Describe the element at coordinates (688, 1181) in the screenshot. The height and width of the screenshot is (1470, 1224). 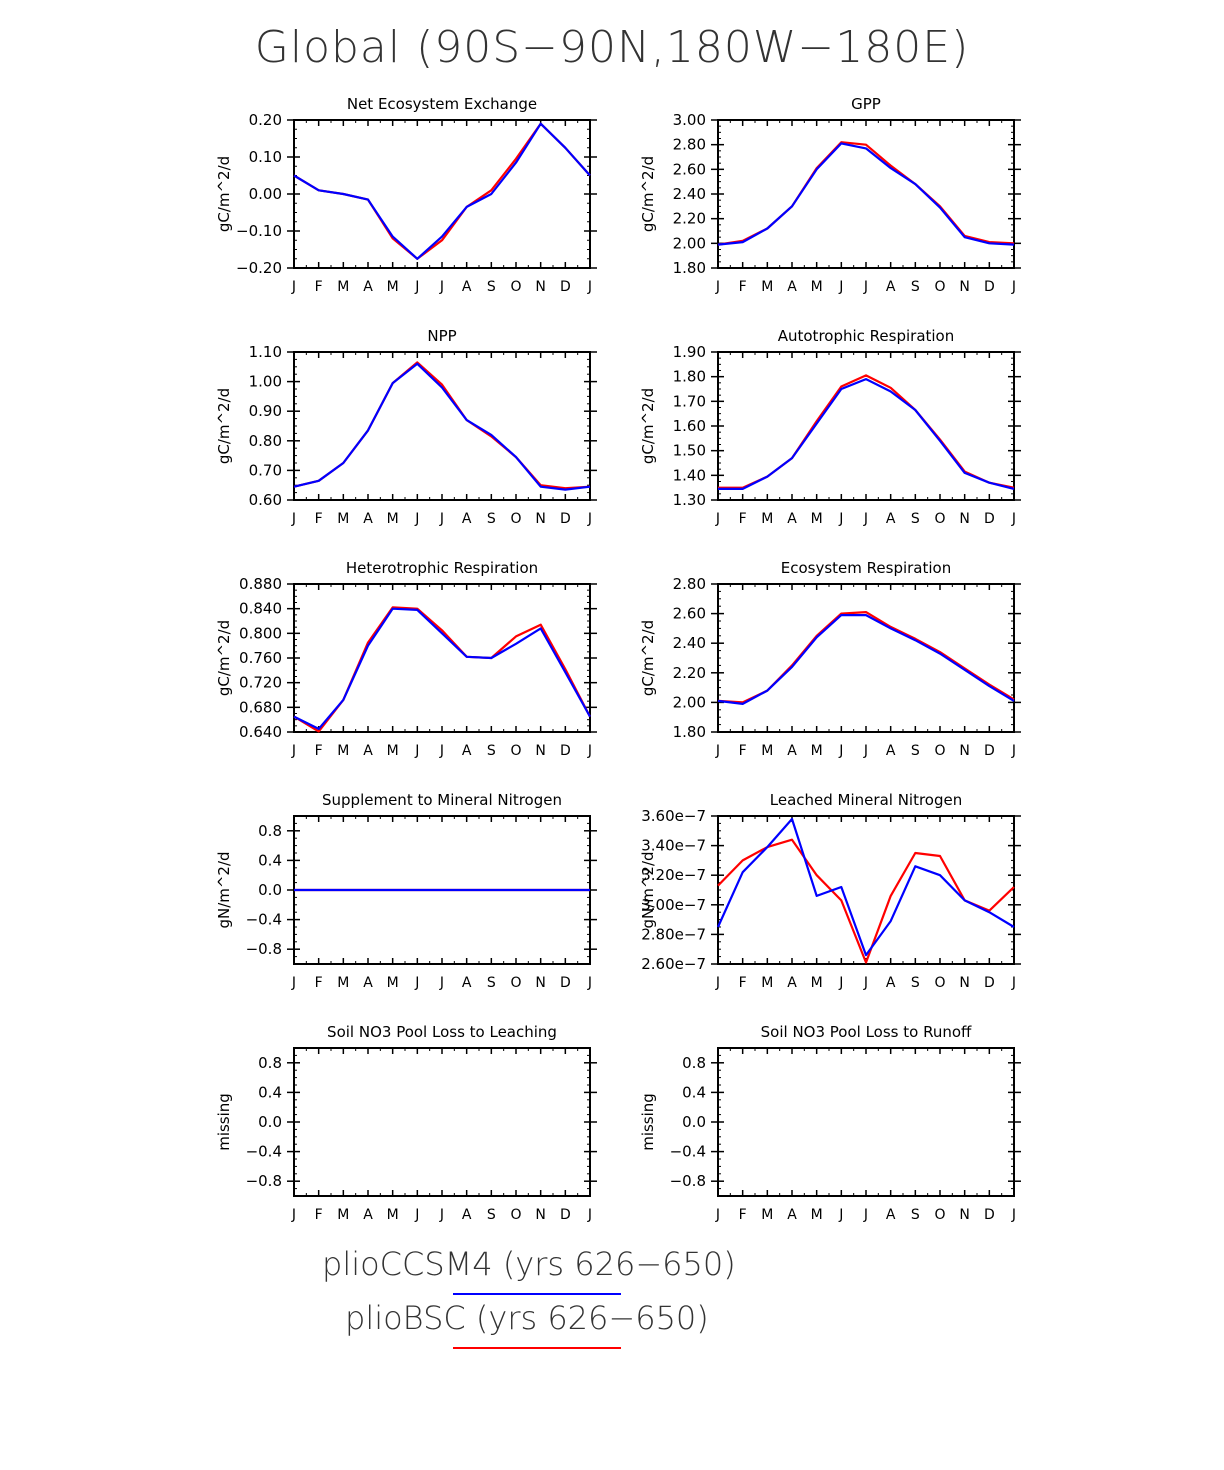
I see `y-tick-label: −0.8` at that location.